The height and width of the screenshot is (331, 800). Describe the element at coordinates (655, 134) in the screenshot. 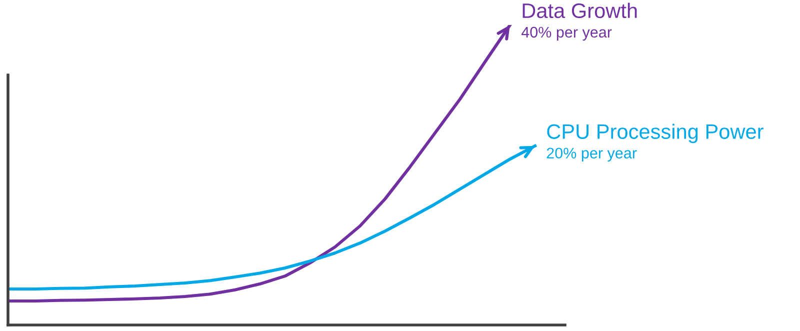

I see `series-label: CPU Processing Power` at that location.